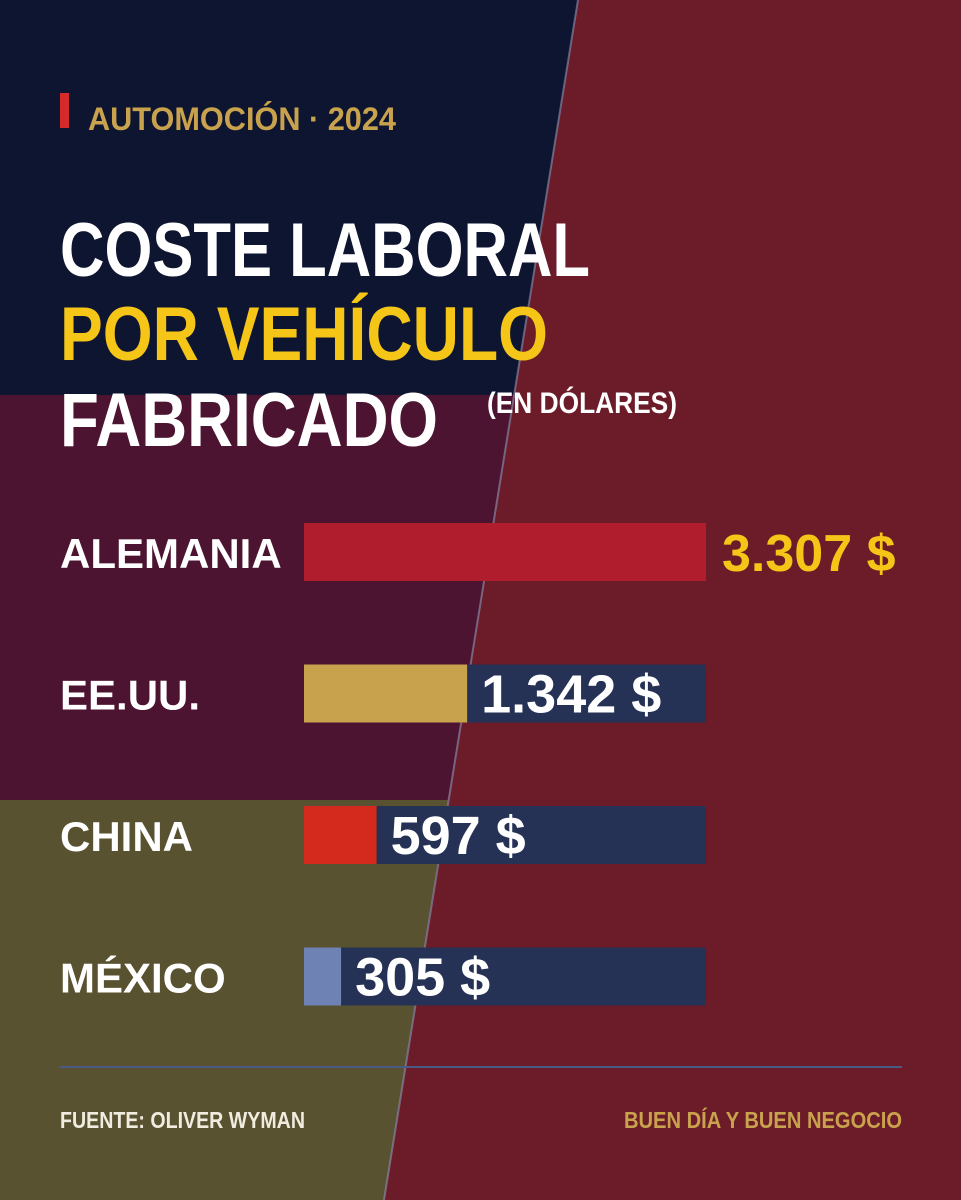 Image resolution: width=961 pixels, height=1200 pixels. What do you see at coordinates (582, 403) in the screenshot?
I see `subtitle: (EN DÓLARES)` at bounding box center [582, 403].